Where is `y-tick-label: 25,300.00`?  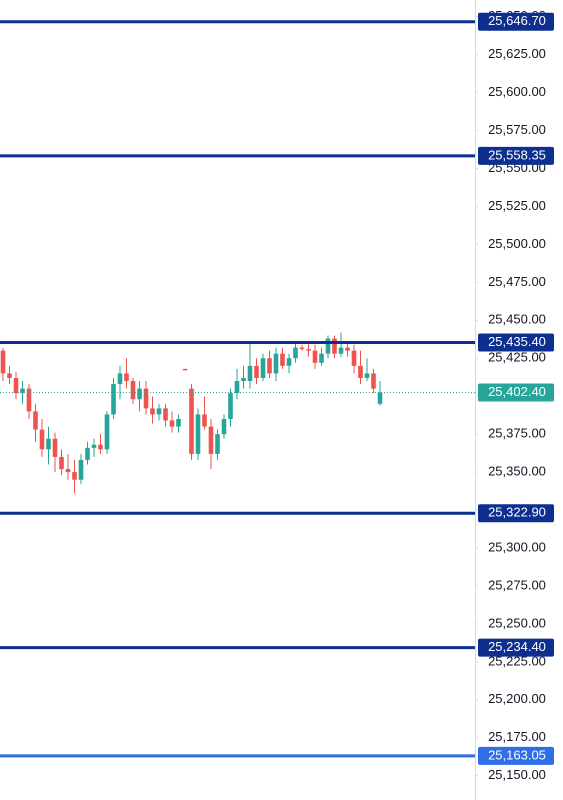 y-tick-label: 25,300.00 is located at coordinates (517, 546).